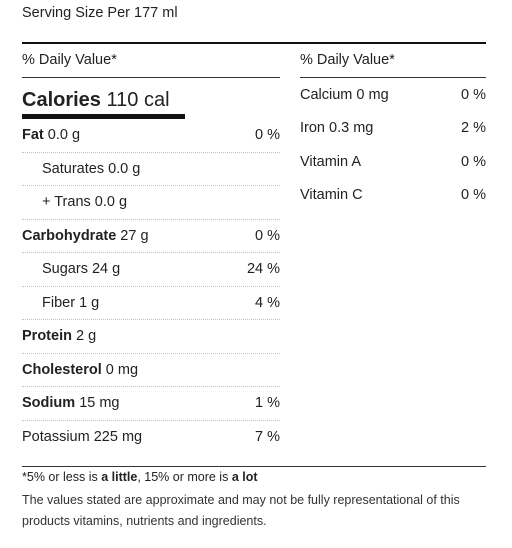 This screenshot has width=512, height=548. Describe the element at coordinates (151, 270) in the screenshot. I see `nutrient-row: Sugars 24 g 24 %` at that location.